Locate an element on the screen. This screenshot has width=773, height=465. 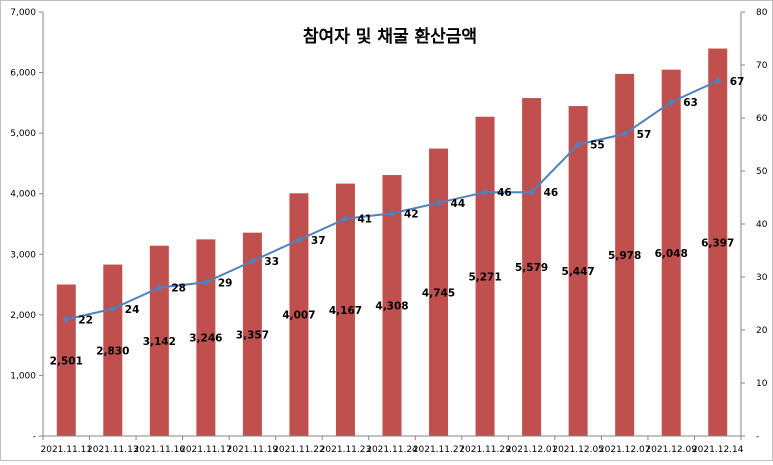
left-tick-label: 4,000 is located at coordinates (23, 195).